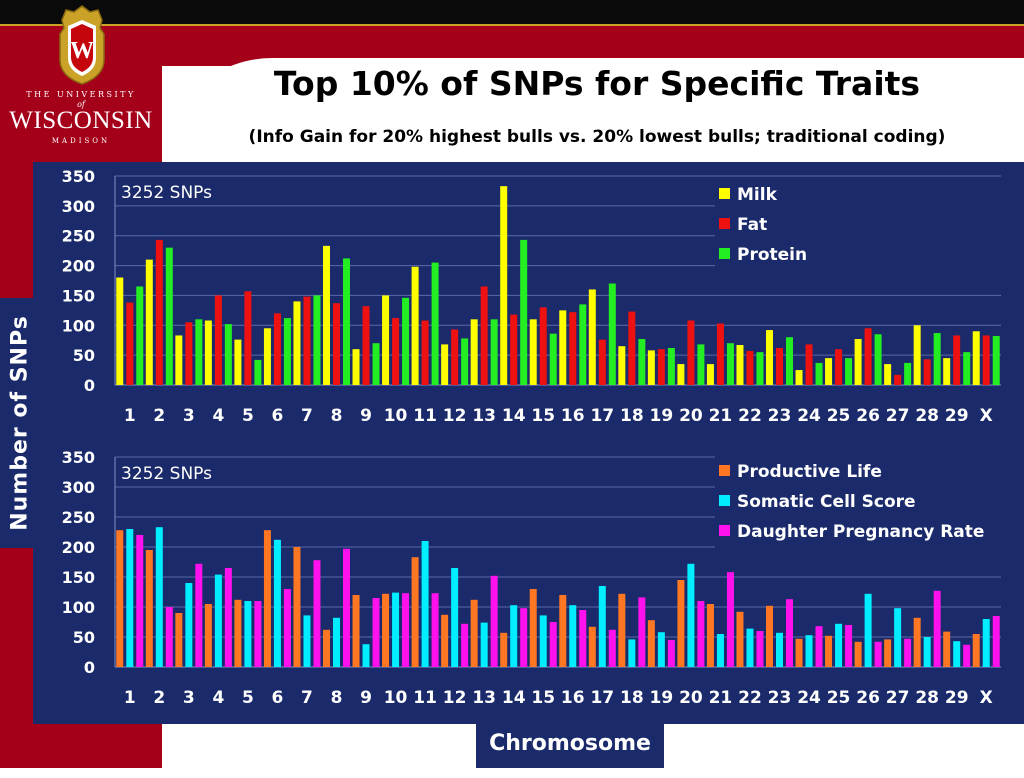  I want to click on bar-2-s3-c27, so click(908, 652).